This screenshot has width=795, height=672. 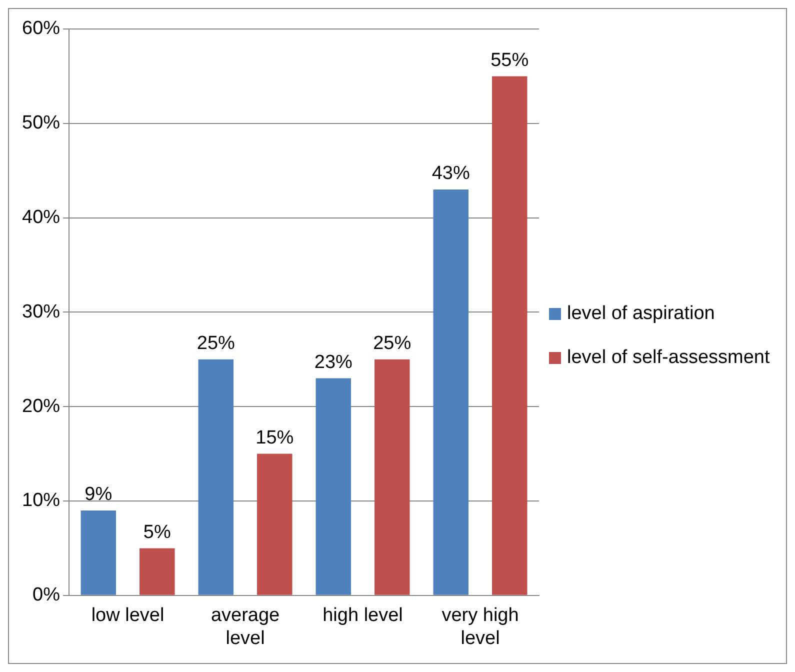 What do you see at coordinates (157, 532) in the screenshot?
I see `data-label: 5%` at bounding box center [157, 532].